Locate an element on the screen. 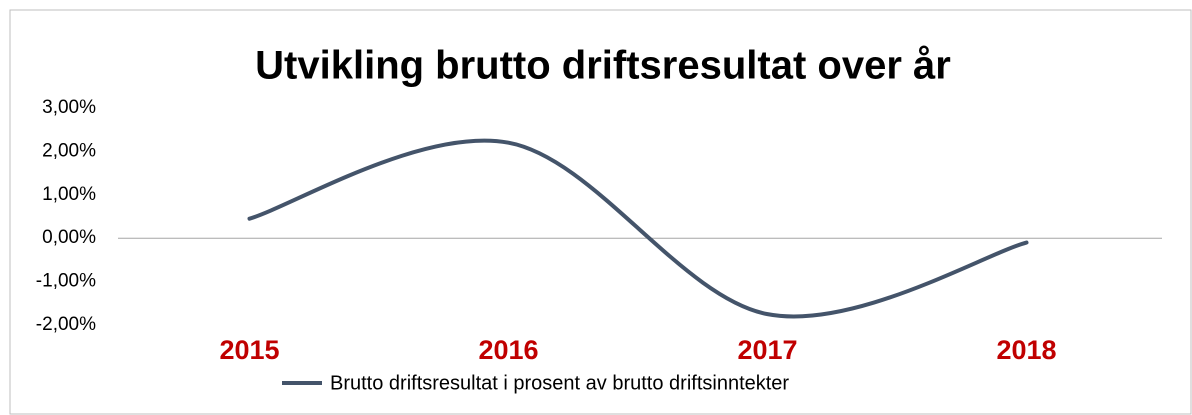  x-tick-label: 2017 is located at coordinates (767, 350).